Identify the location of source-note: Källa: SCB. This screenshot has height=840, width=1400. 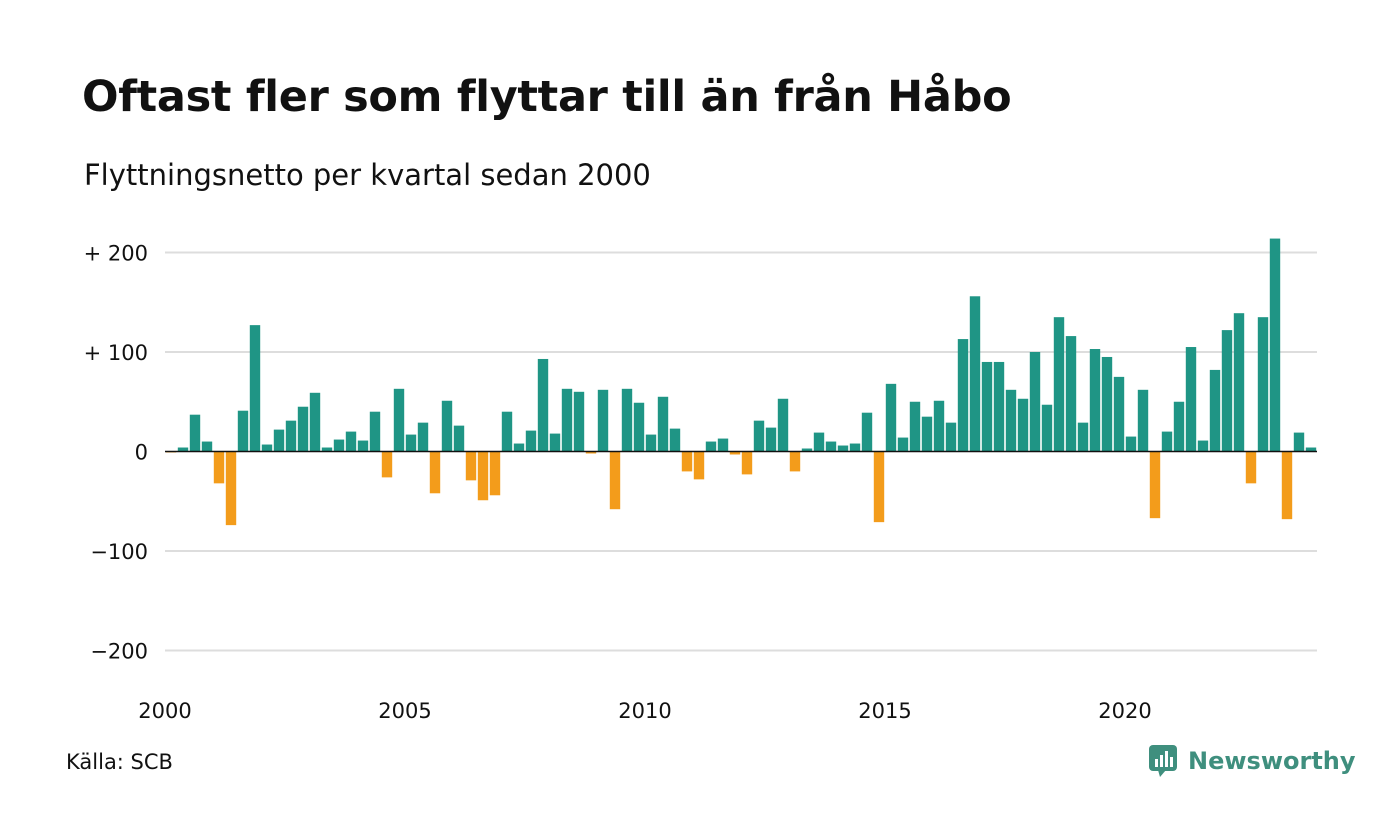
(119, 762).